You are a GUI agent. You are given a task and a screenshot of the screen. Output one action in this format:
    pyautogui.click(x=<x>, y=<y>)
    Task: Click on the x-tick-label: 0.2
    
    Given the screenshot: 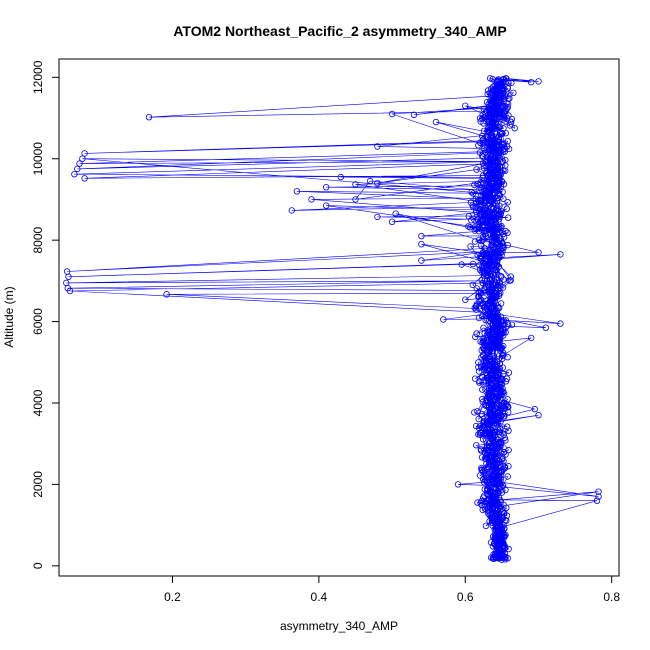 What is the action you would take?
    pyautogui.click(x=172, y=597)
    